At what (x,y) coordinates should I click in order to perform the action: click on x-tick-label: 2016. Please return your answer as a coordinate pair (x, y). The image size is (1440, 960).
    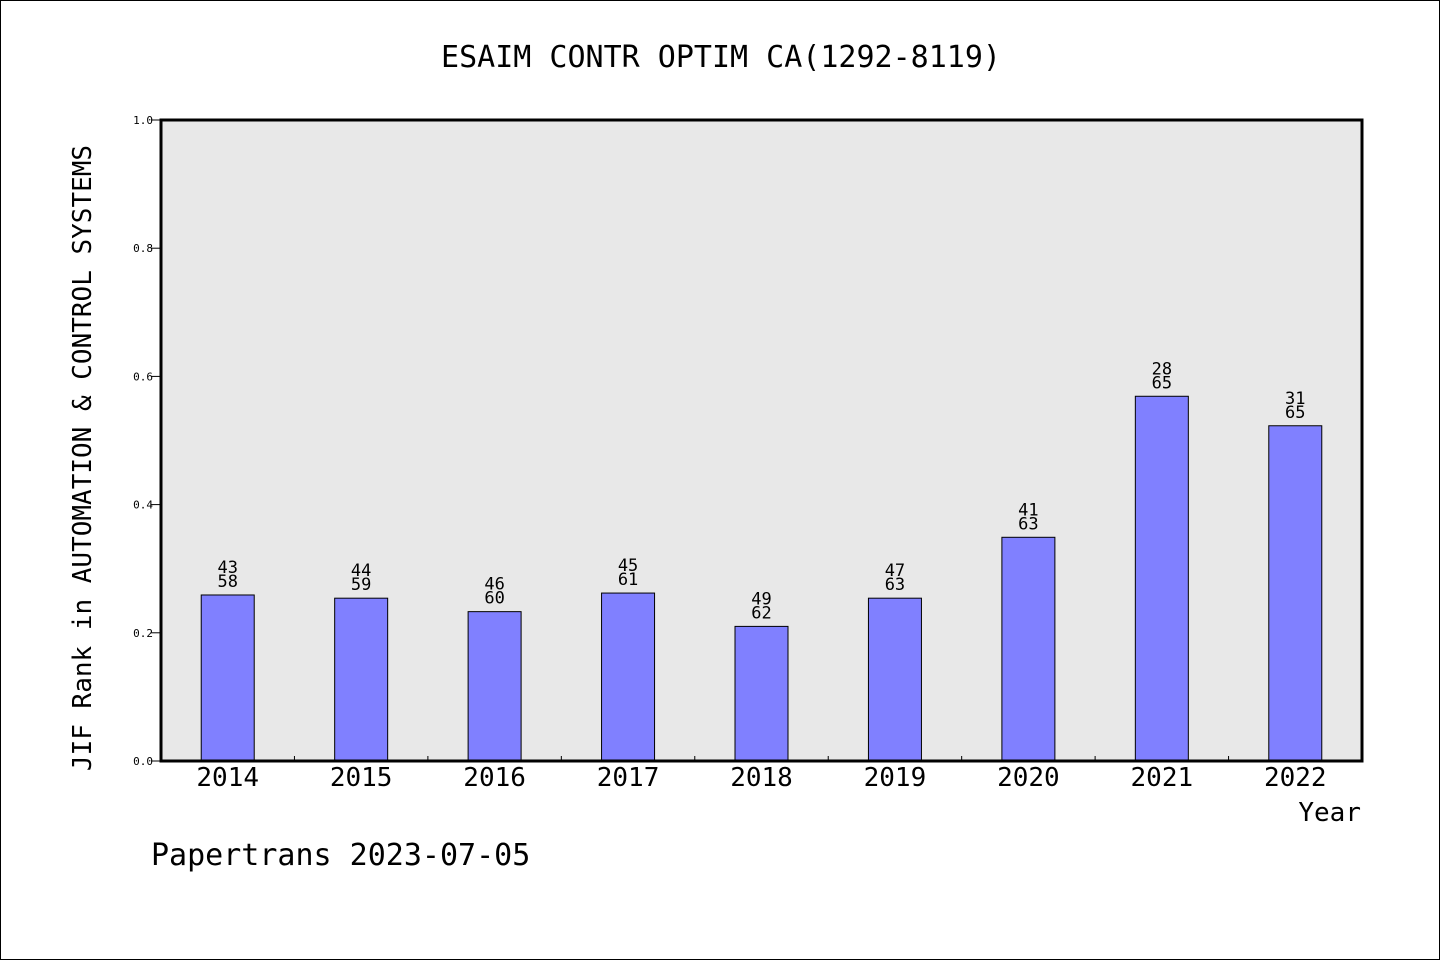
    Looking at the image, I should click on (494, 778).